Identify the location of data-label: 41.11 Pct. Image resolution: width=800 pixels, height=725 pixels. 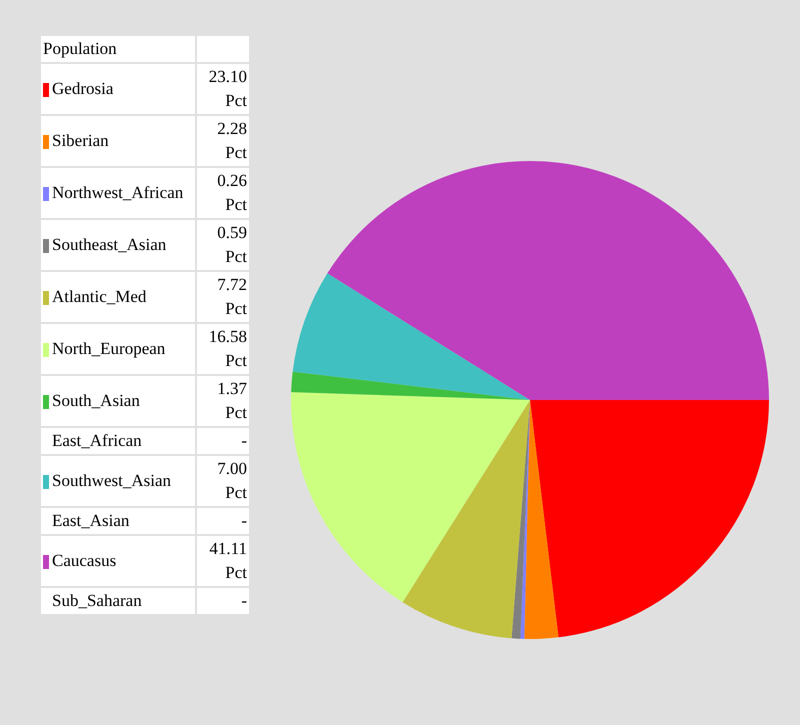
(223, 561).